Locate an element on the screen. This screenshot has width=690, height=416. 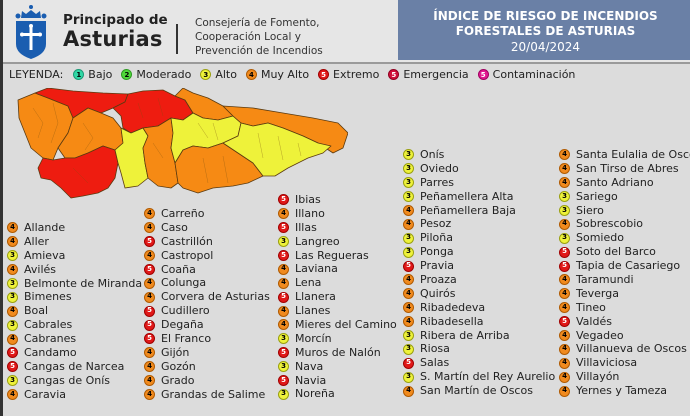
municipality-row: 4 Carreño is located at coordinates (207, 214).